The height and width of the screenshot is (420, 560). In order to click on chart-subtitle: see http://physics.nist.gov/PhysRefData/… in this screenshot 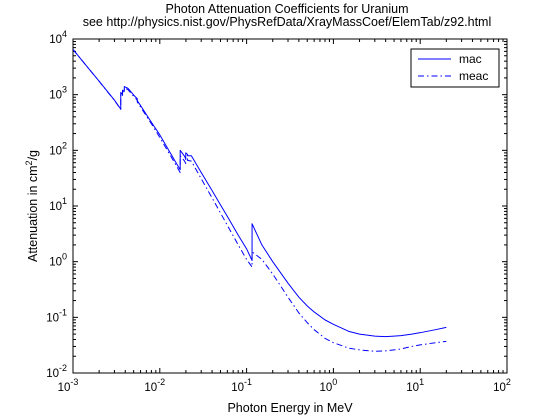, I will do `click(287, 22)`.